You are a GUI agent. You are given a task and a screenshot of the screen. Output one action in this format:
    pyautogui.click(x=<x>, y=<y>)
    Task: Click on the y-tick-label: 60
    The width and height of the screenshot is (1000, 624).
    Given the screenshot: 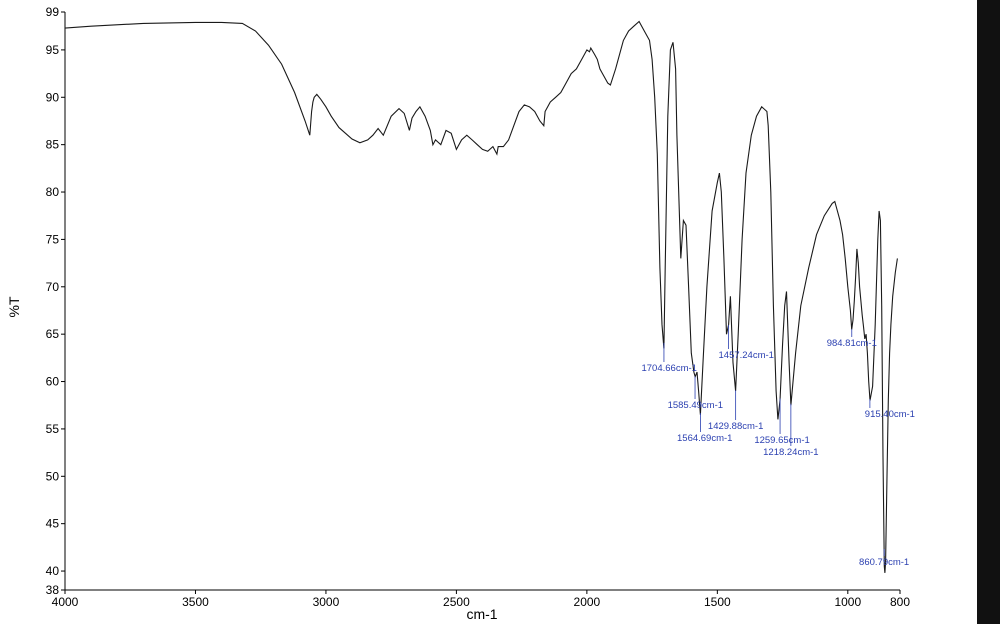 What is the action you would take?
    pyautogui.click(x=53, y=382)
    